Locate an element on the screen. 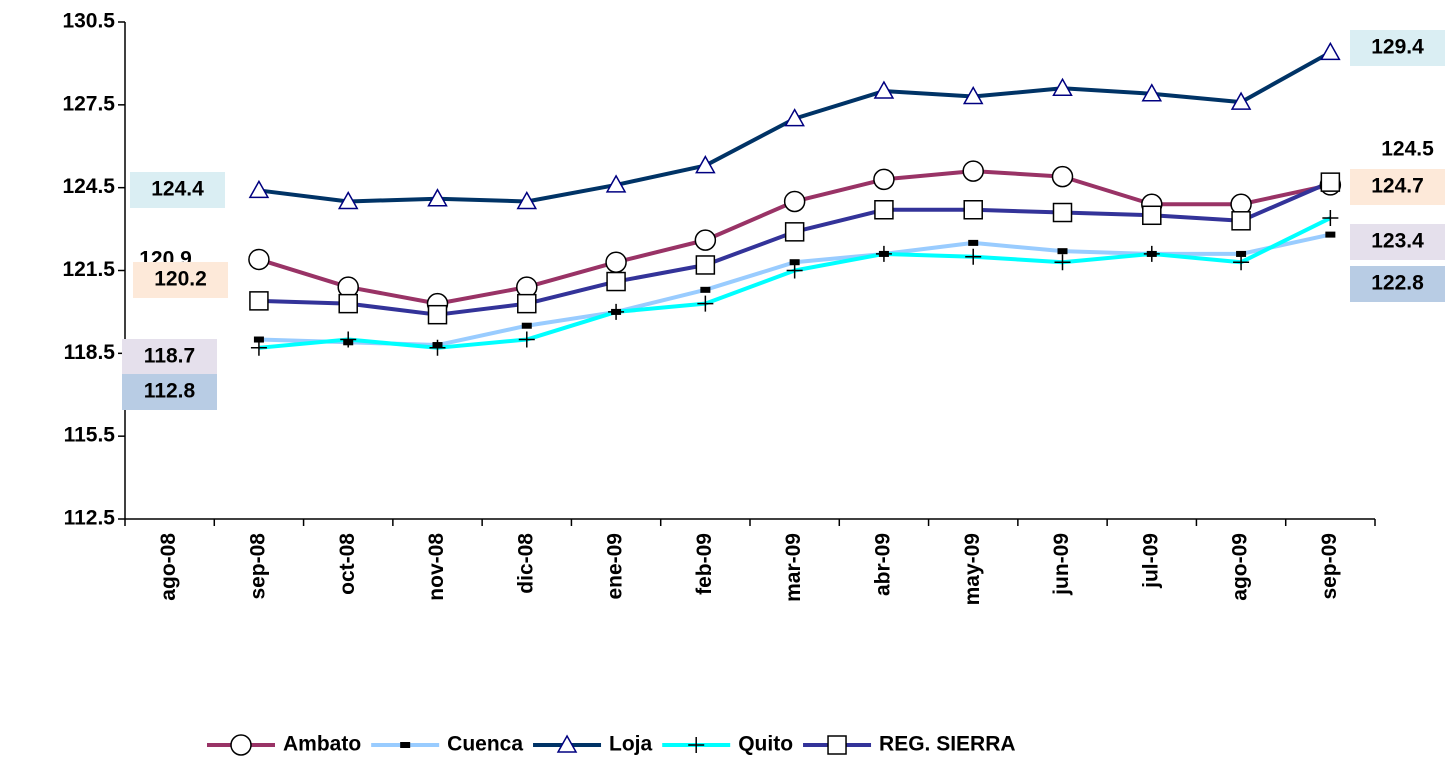  annotation: 129.4 is located at coordinates (1397, 47).